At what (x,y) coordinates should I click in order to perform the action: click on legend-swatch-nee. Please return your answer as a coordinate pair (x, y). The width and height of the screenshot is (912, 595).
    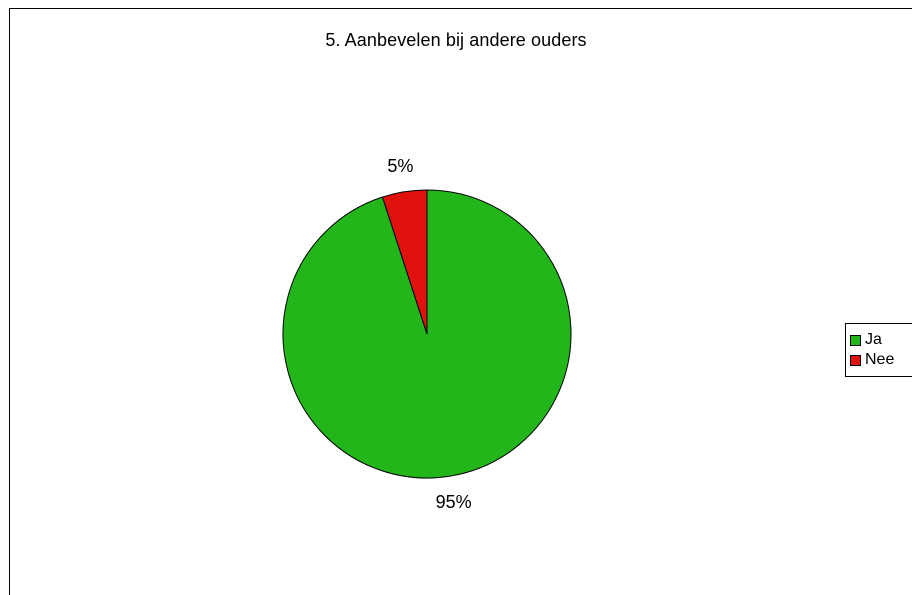
    Looking at the image, I should click on (855, 360).